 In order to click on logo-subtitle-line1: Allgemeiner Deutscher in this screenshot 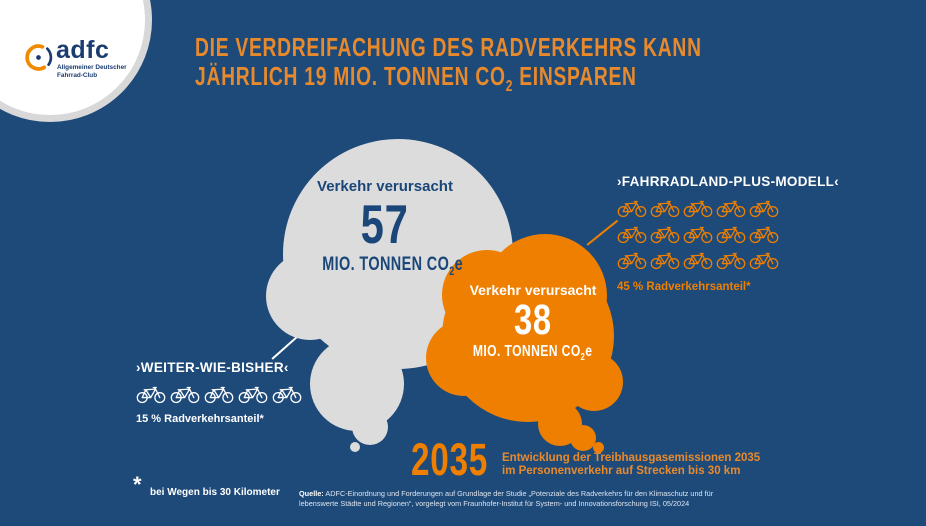, I will do `click(92, 67)`.